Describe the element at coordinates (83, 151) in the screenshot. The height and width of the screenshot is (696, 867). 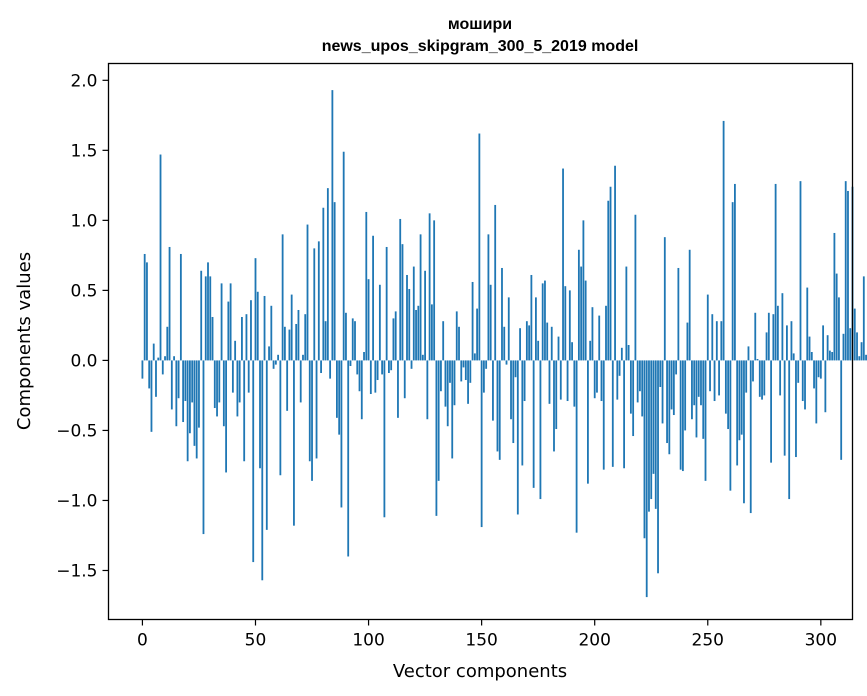
I see `y-tick-label: 1.5` at that location.